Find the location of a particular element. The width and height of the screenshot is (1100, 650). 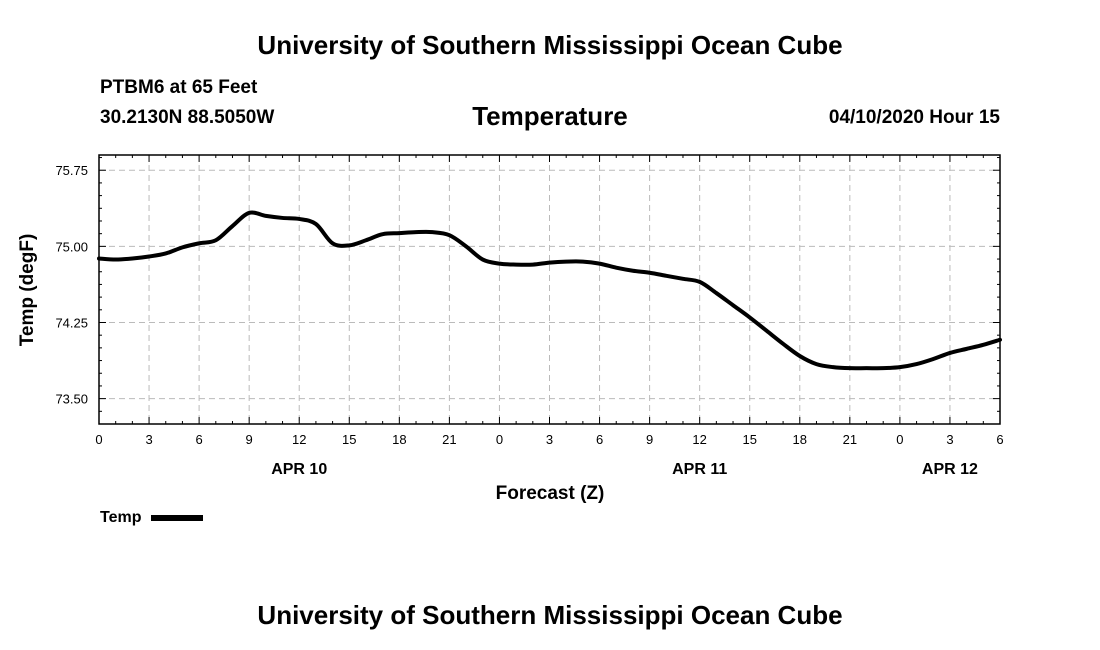

legend-label-temp: Temp is located at coordinates (121, 517).